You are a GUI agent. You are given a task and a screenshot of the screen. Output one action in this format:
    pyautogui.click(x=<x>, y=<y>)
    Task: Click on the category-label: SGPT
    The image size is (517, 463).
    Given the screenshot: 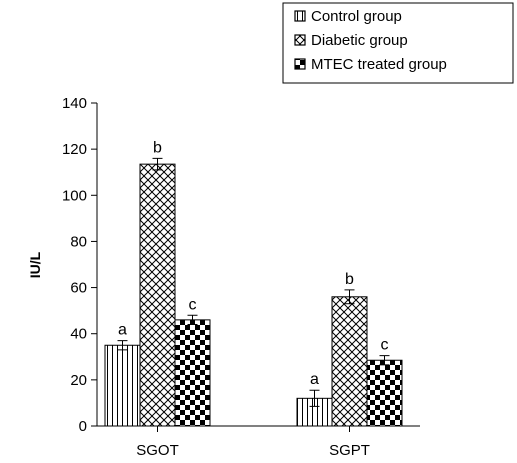 What is the action you would take?
    pyautogui.click(x=349, y=450)
    